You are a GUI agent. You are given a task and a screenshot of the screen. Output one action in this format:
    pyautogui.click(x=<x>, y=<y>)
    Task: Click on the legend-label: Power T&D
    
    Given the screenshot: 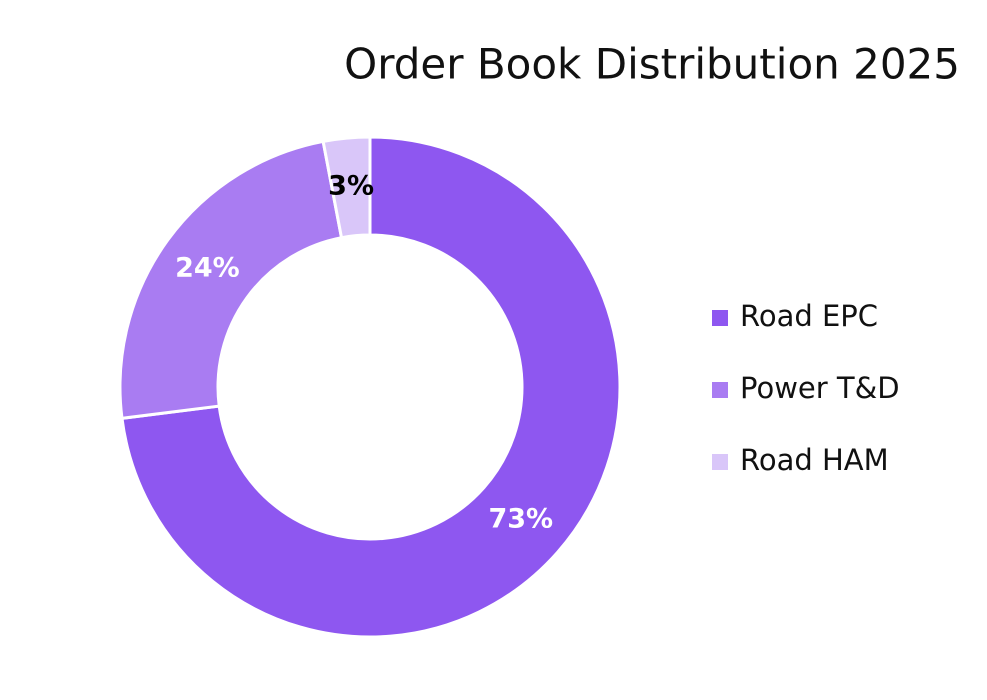 What is the action you would take?
    pyautogui.click(x=820, y=388)
    